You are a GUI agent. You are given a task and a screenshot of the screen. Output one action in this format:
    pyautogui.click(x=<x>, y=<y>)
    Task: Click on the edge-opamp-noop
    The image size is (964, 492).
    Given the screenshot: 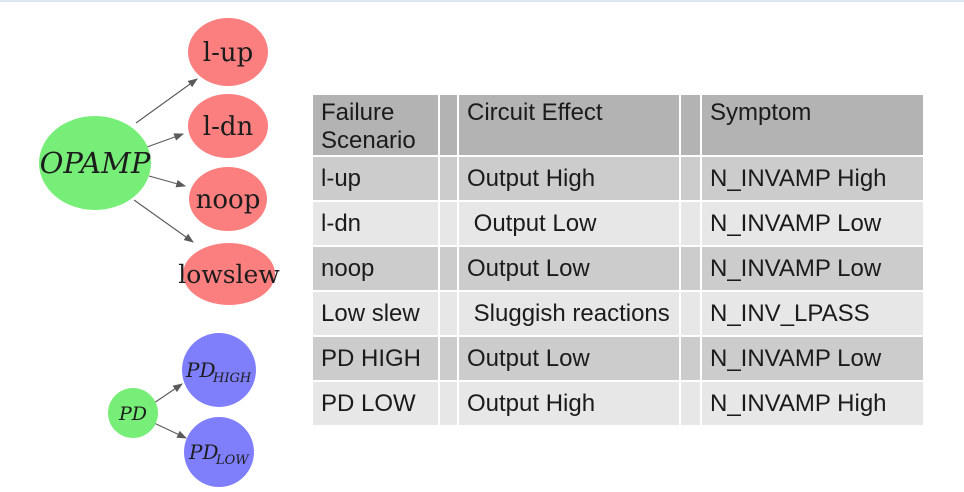 What is the action you would take?
    pyautogui.click(x=167, y=181)
    